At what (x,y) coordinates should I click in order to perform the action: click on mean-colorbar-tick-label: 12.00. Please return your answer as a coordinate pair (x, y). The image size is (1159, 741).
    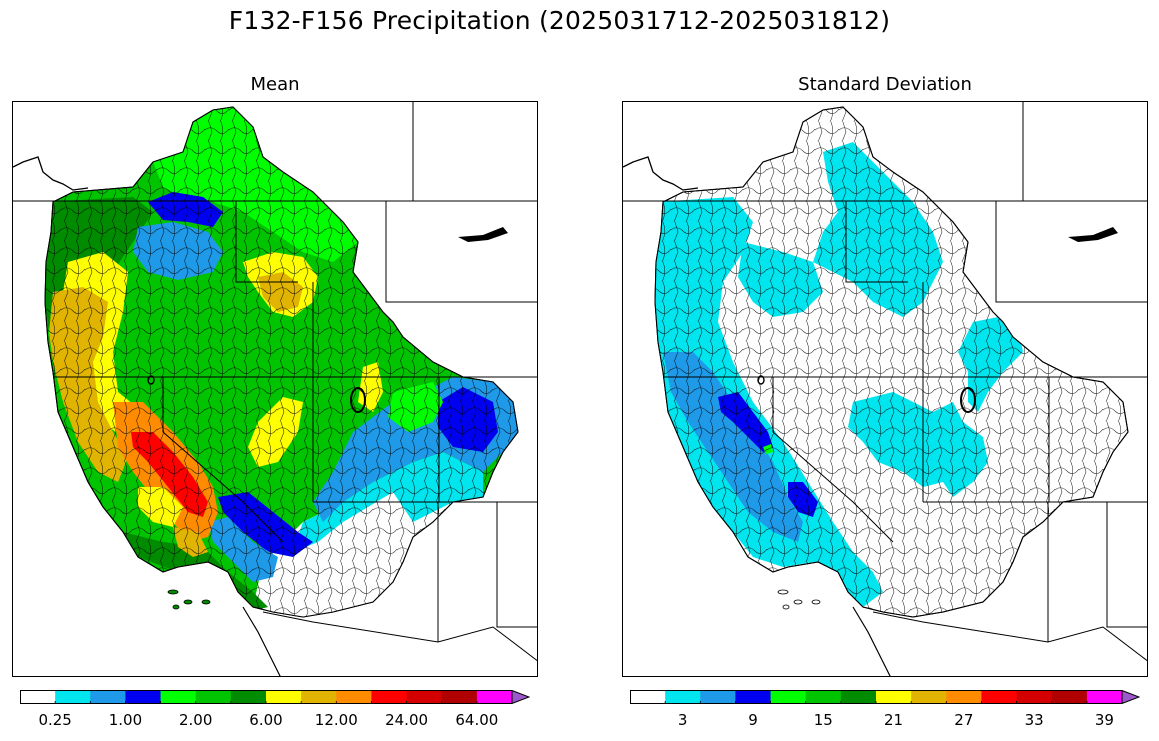
    Looking at the image, I should click on (336, 720).